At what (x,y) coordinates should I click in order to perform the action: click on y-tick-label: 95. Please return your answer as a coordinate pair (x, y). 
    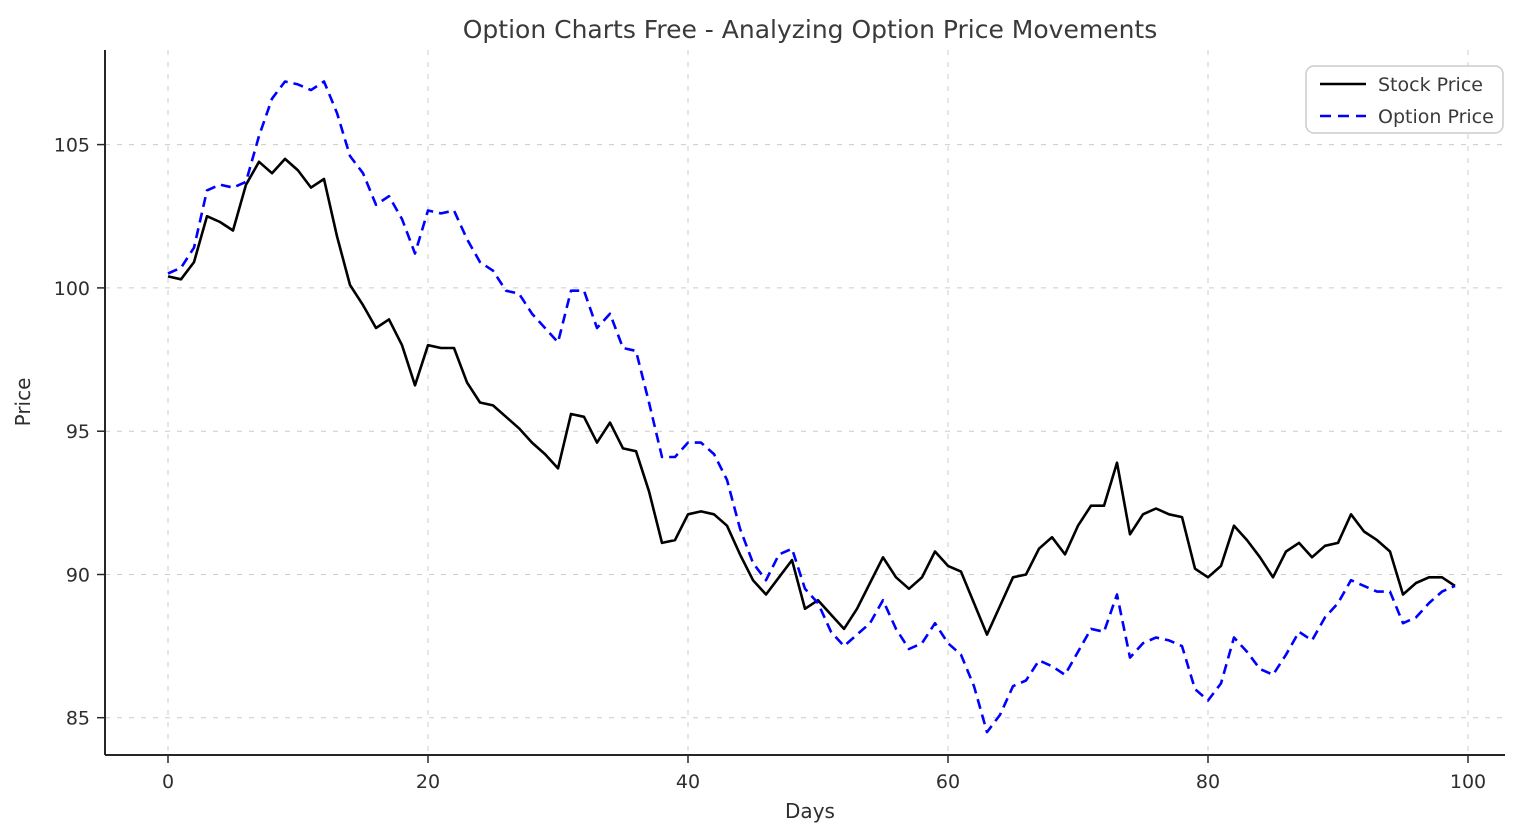
    Looking at the image, I should click on (78, 432).